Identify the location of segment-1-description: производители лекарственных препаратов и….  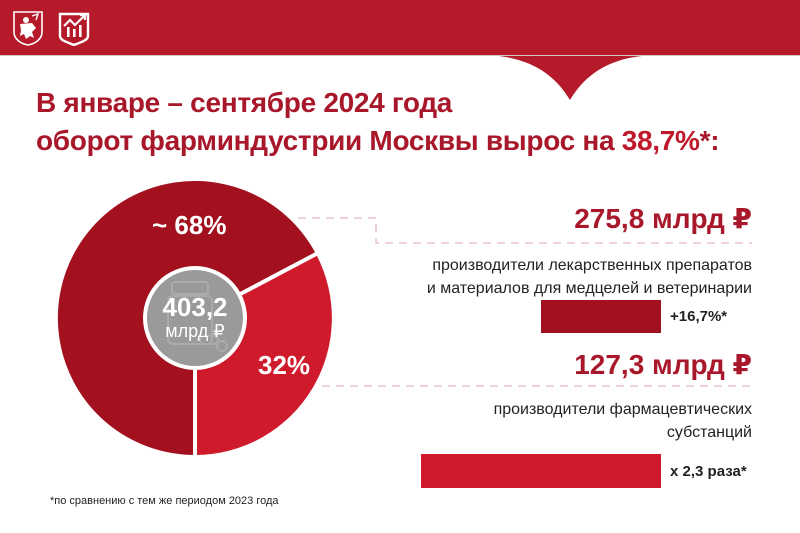
(589, 277).